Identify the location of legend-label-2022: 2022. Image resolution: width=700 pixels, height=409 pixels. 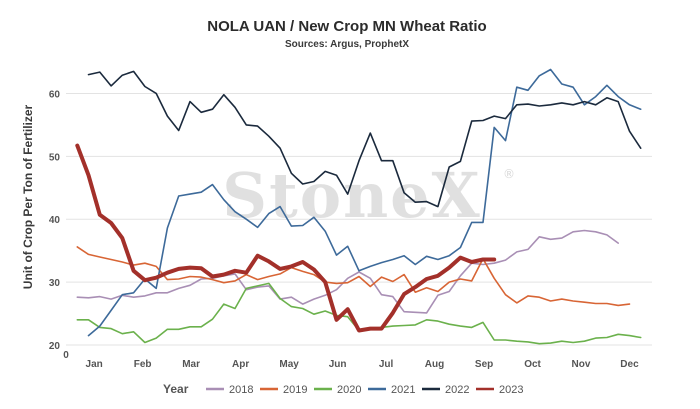
(457, 390).